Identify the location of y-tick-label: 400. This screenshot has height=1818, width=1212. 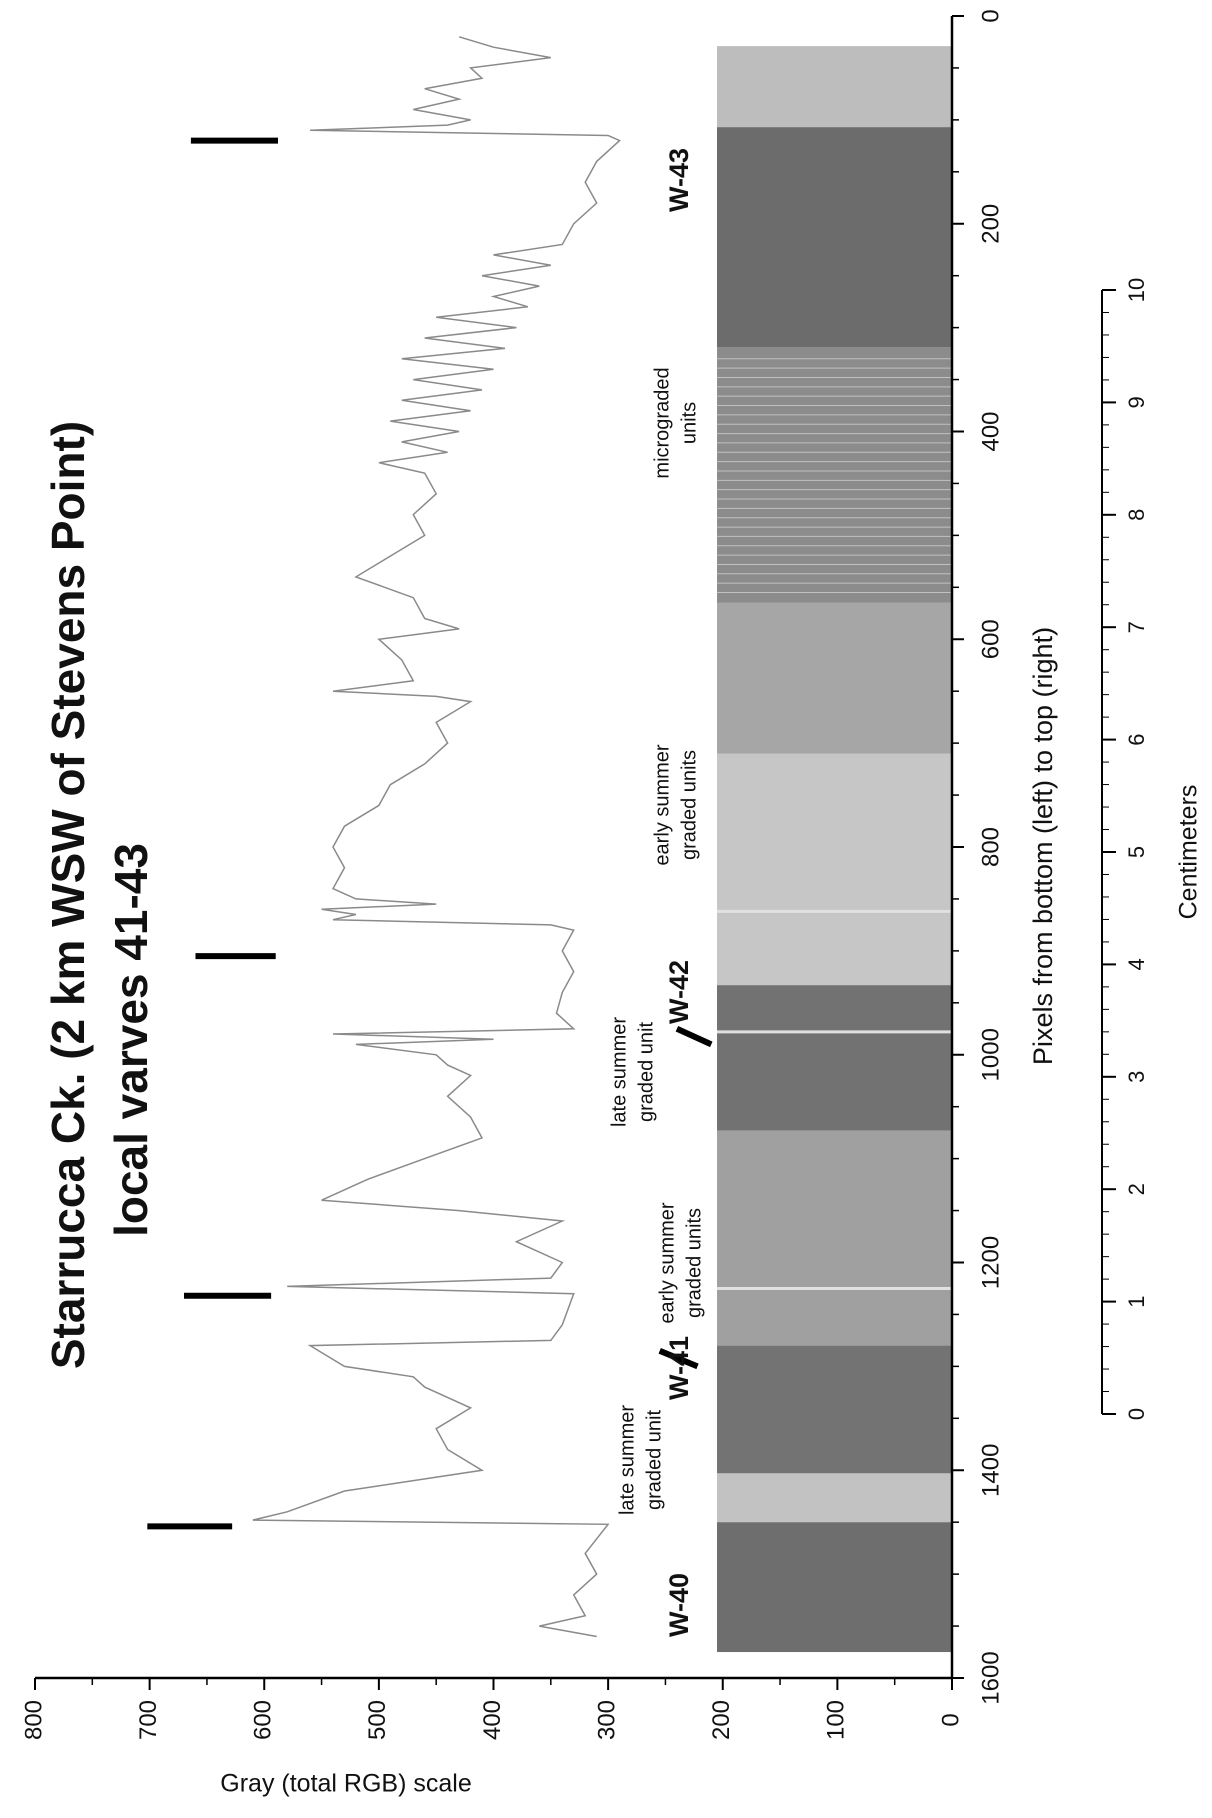
(492, 1720).